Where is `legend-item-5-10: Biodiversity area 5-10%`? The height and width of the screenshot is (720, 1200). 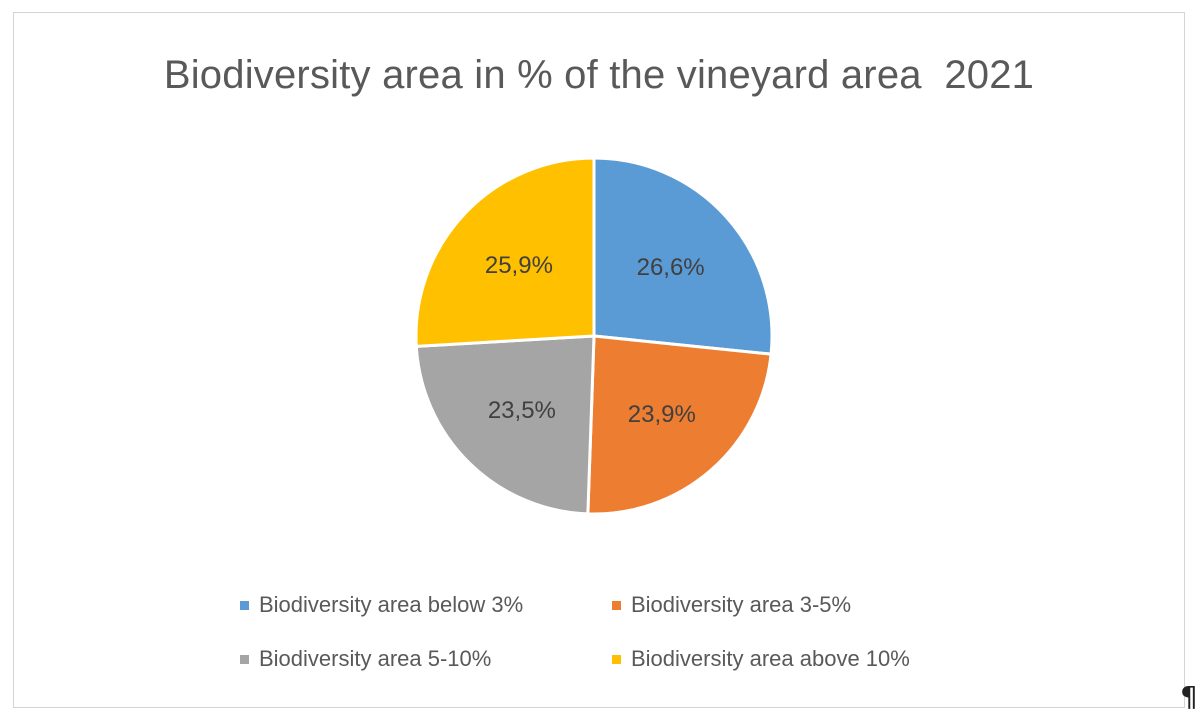
legend-item-5-10: Biodiversity area 5-10% is located at coordinates (426, 659).